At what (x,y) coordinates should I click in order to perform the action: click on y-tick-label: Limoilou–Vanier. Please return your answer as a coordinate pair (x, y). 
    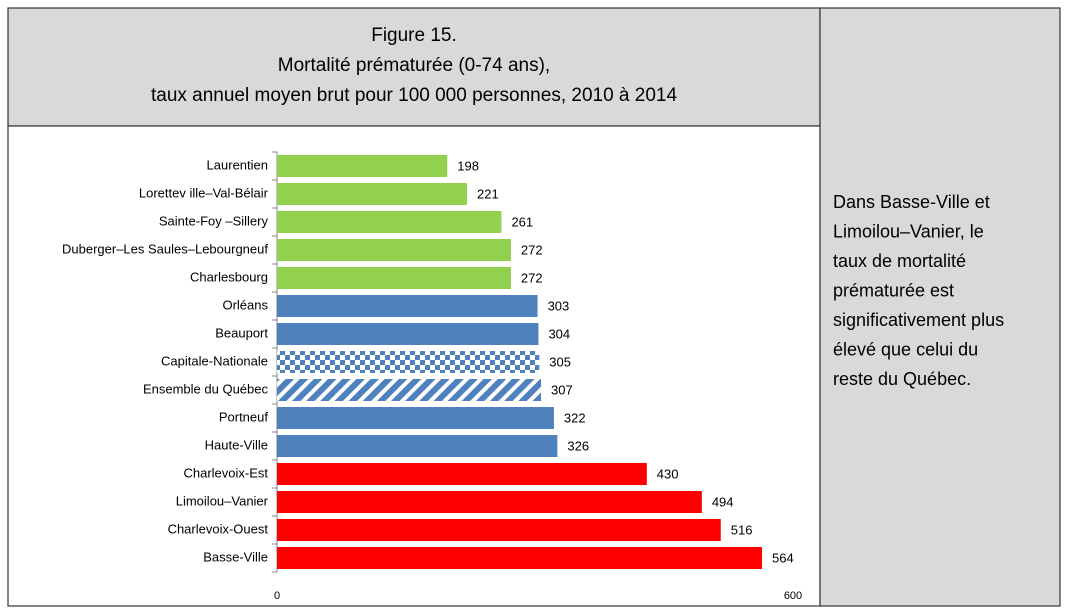
    Looking at the image, I should click on (222, 500).